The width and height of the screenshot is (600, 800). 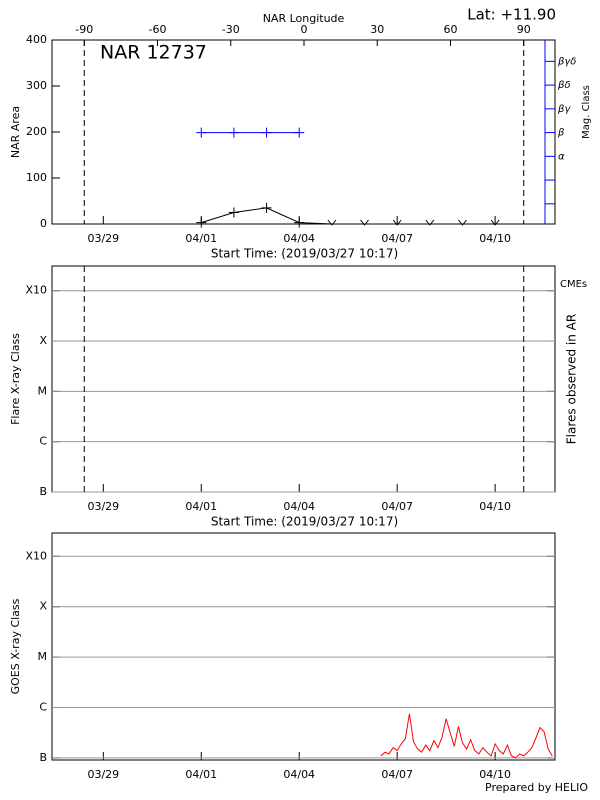 What do you see at coordinates (573, 284) in the screenshot?
I see `annotation: CMEs` at bounding box center [573, 284].